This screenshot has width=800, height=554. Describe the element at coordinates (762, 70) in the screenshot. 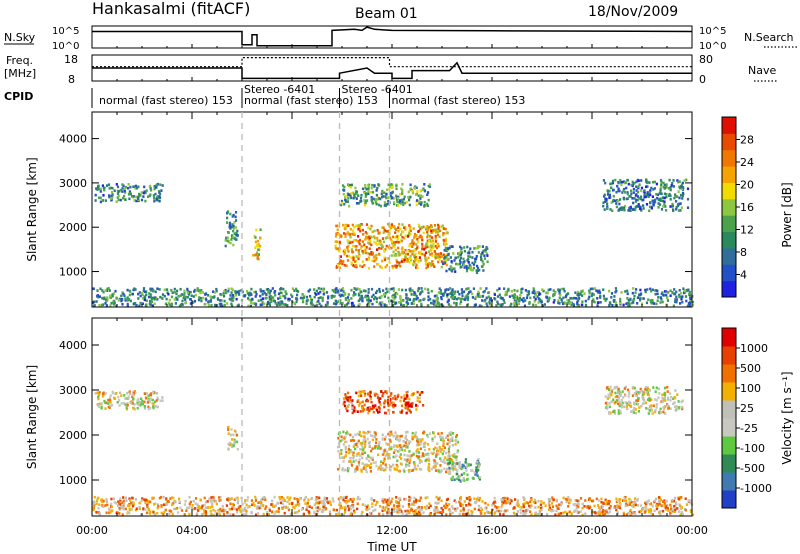

I see `nave-label: Nave` at that location.